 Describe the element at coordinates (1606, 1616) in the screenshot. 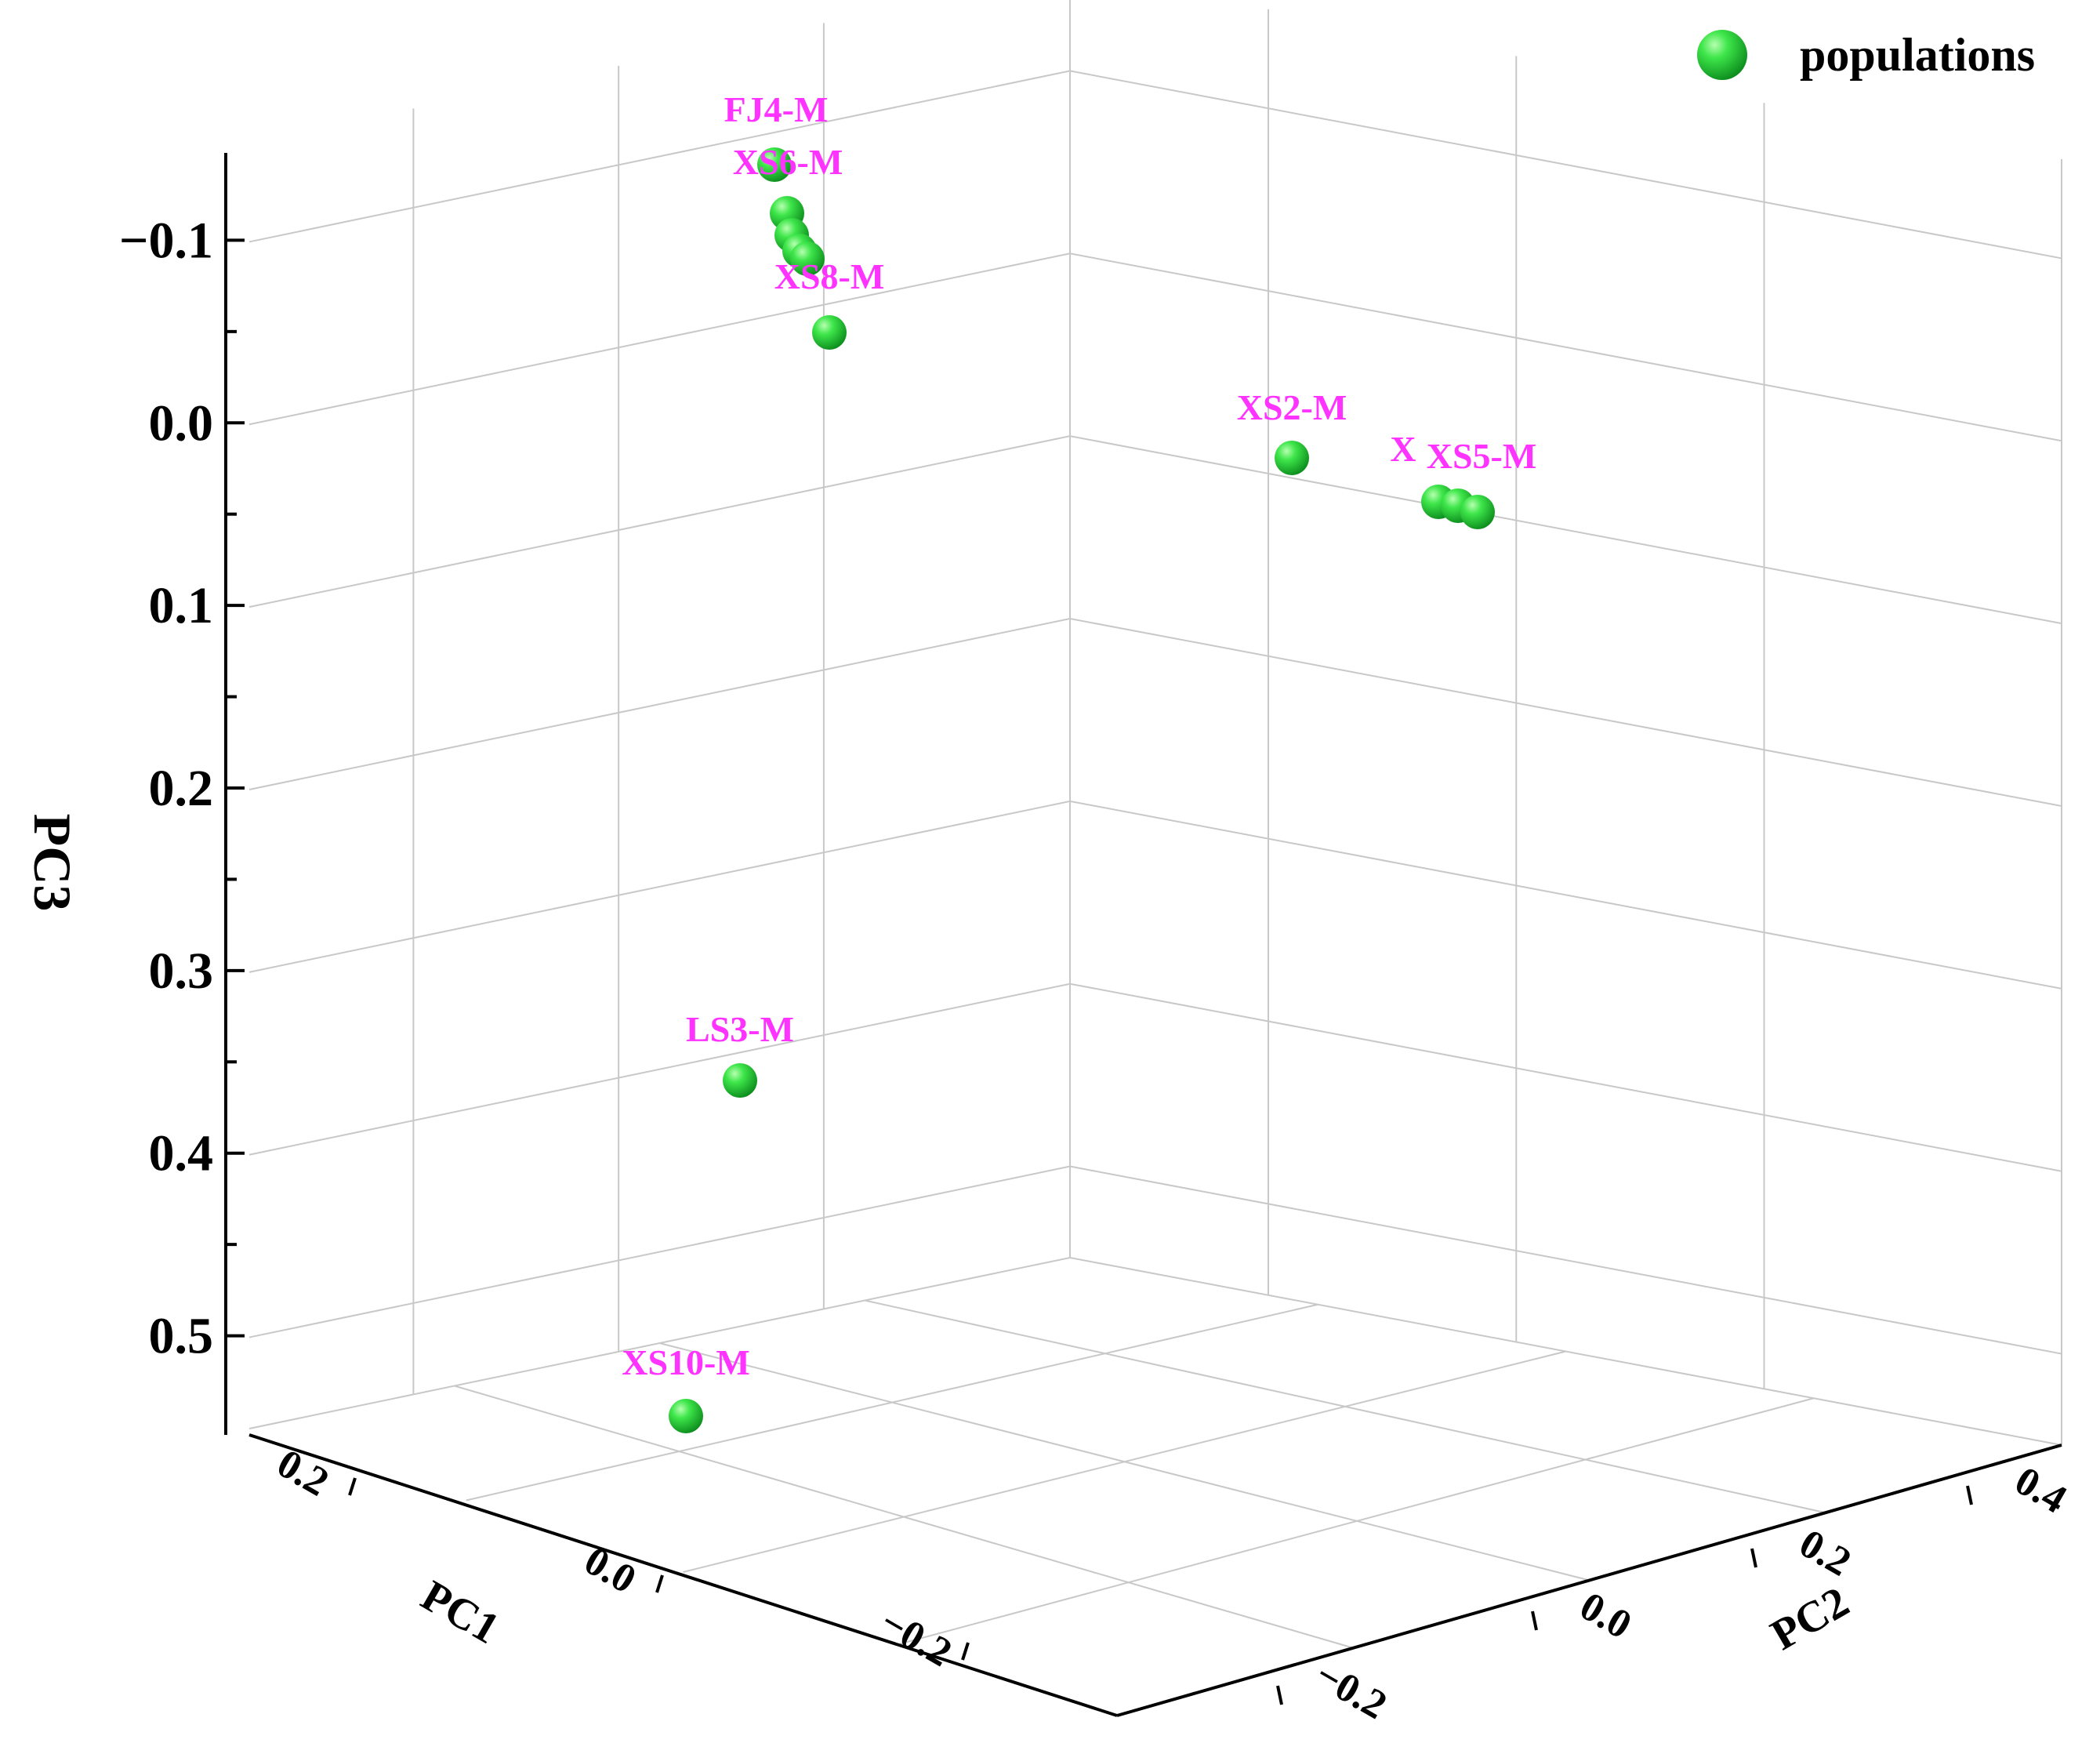

I see `pc2-tick-label: 0.0` at that location.